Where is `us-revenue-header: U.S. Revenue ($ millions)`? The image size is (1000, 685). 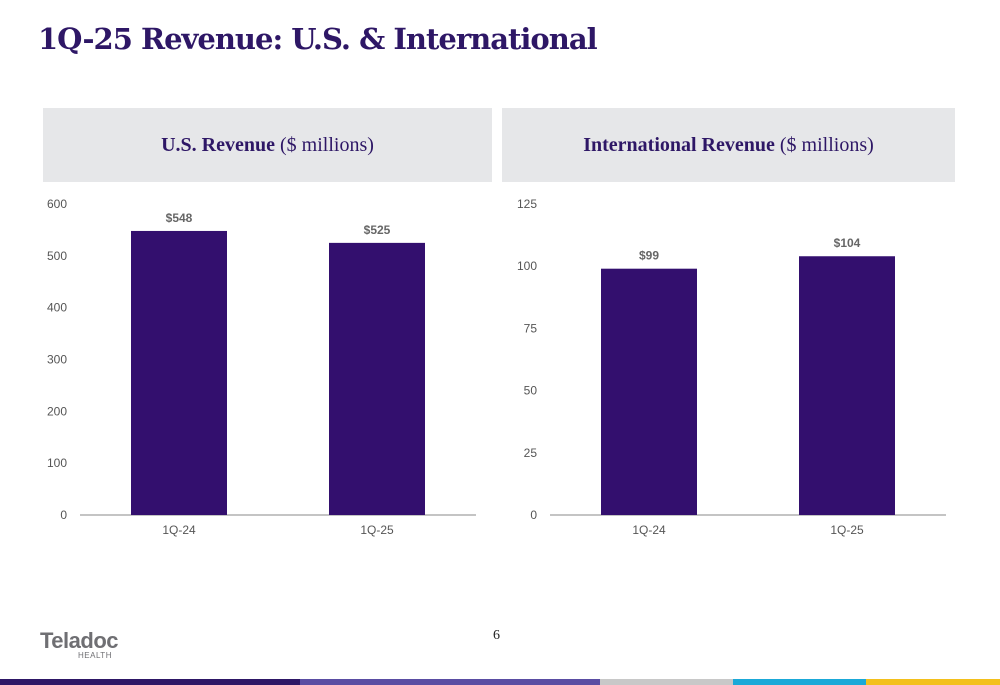 us-revenue-header: U.S. Revenue ($ millions) is located at coordinates (267, 145).